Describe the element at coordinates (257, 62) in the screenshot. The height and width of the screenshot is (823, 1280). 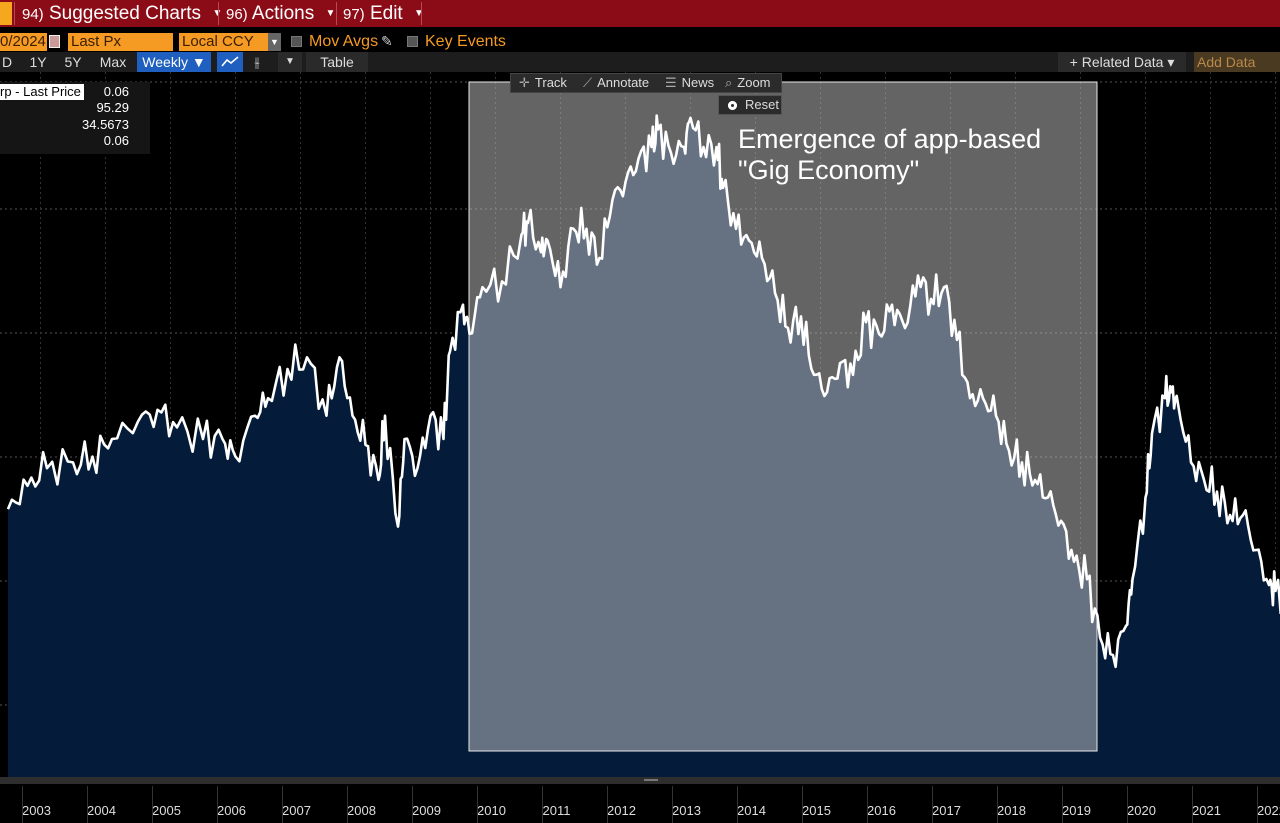
I see `bar-chart-icon: ⫳` at that location.